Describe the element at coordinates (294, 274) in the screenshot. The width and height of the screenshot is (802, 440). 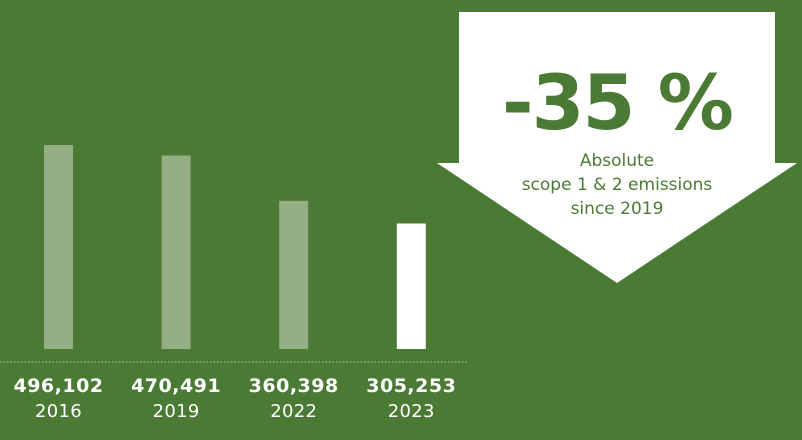
I see `bar-2022` at that location.